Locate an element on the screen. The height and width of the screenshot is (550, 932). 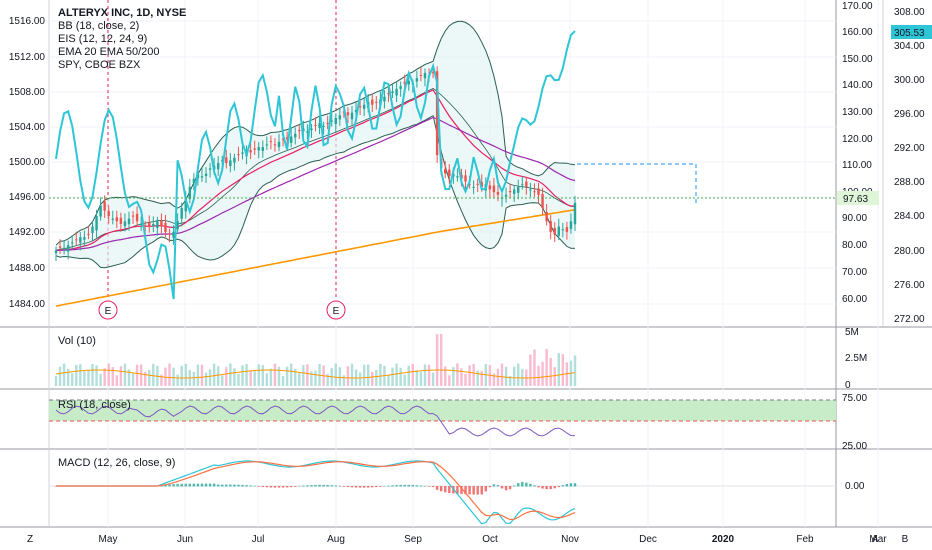
macd-pane is located at coordinates (418, 488).